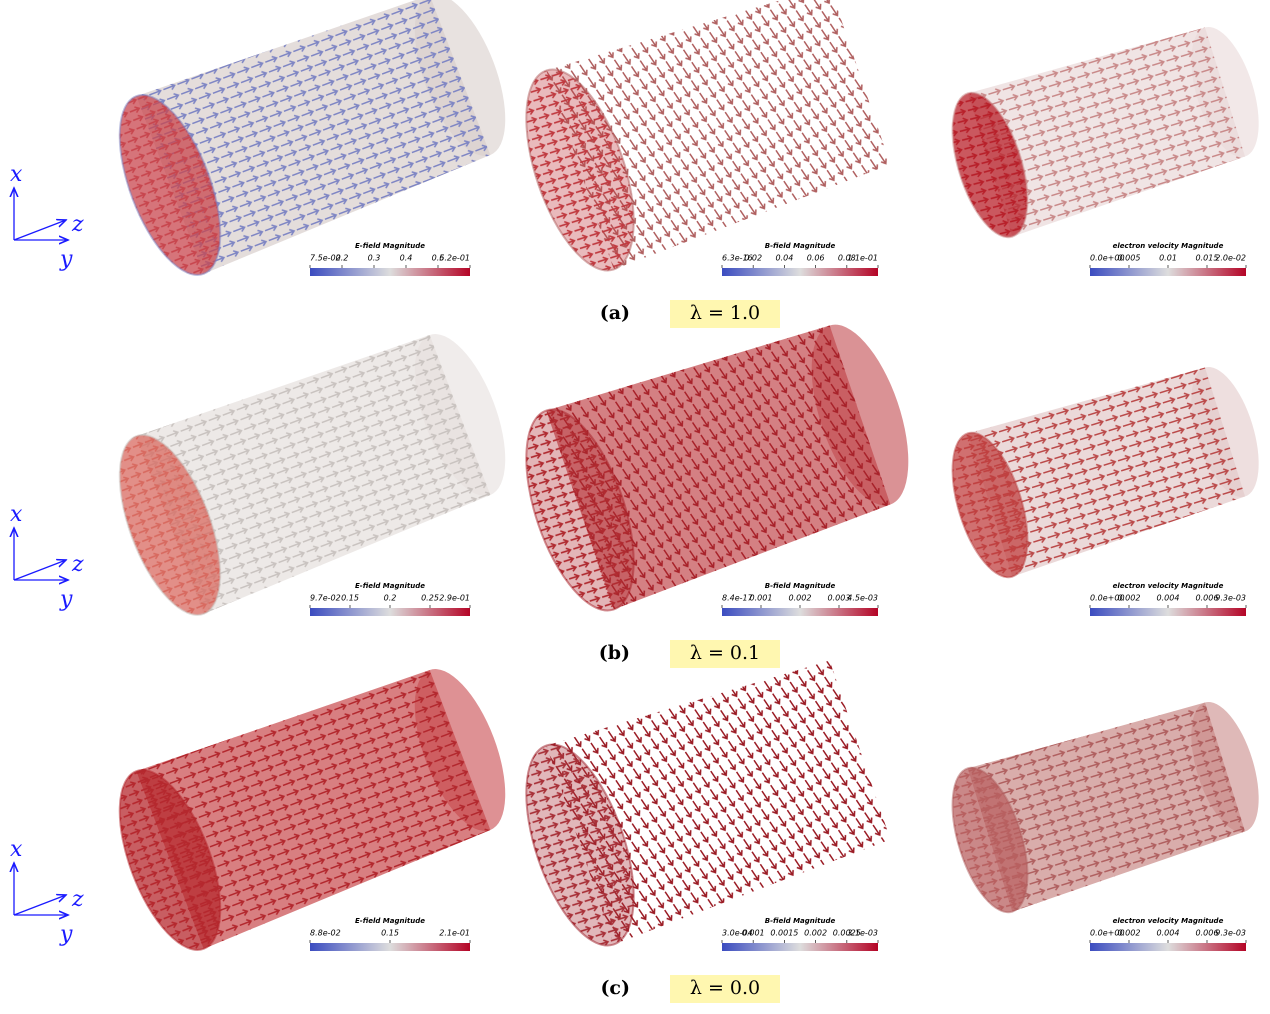 Image resolution: width=1270 pixels, height=1014 pixels. I want to click on colorbar-tick-label: 0.015, so click(1207, 258).